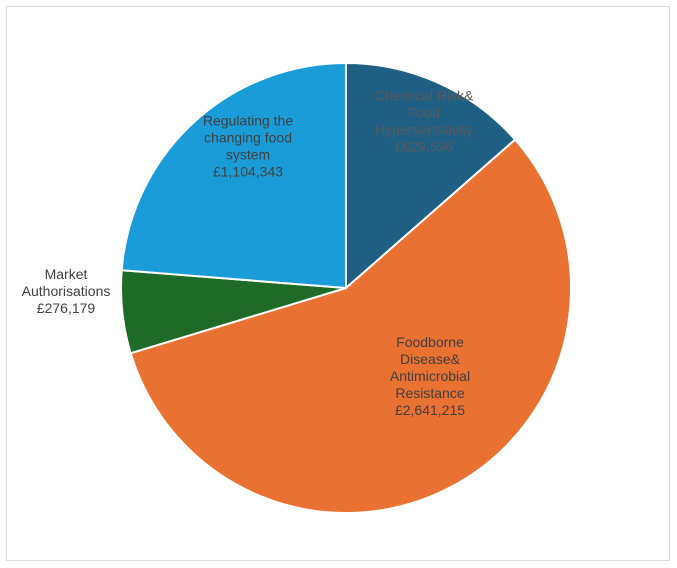 Image resolution: width=677 pixels, height=568 pixels. What do you see at coordinates (248, 121) in the screenshot?
I see `slice-name-line: Regulating the` at bounding box center [248, 121].